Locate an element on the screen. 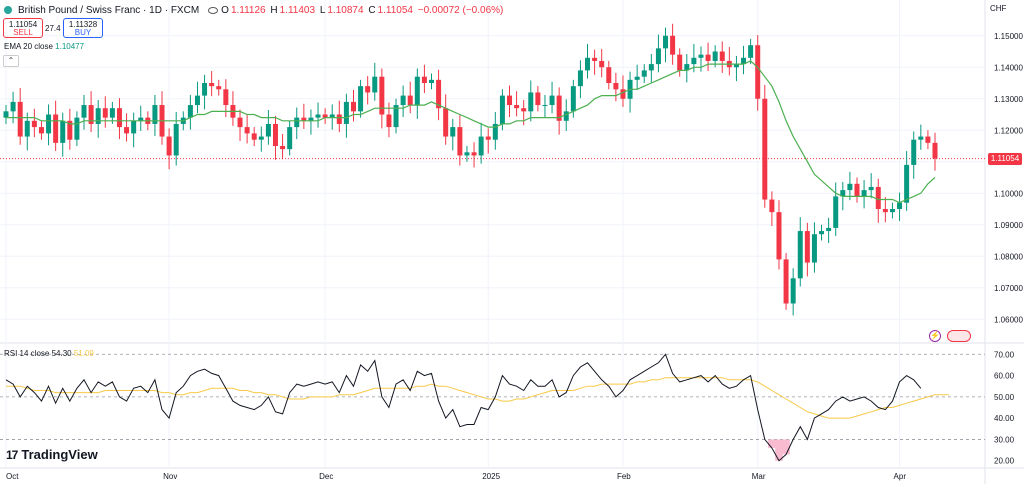 The height and width of the screenshot is (484, 1024). tradingview-logo: 17 TradingView is located at coordinates (52, 454).